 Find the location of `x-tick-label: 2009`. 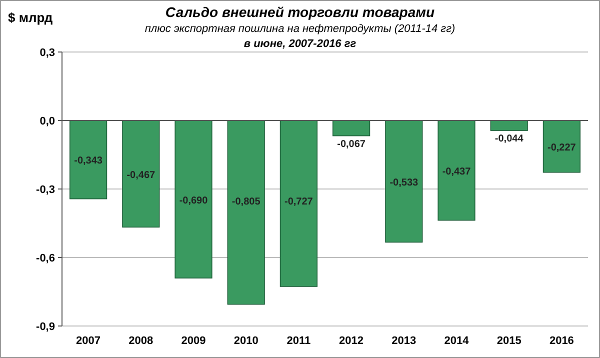

x-tick-label: 2009 is located at coordinates (193, 341).